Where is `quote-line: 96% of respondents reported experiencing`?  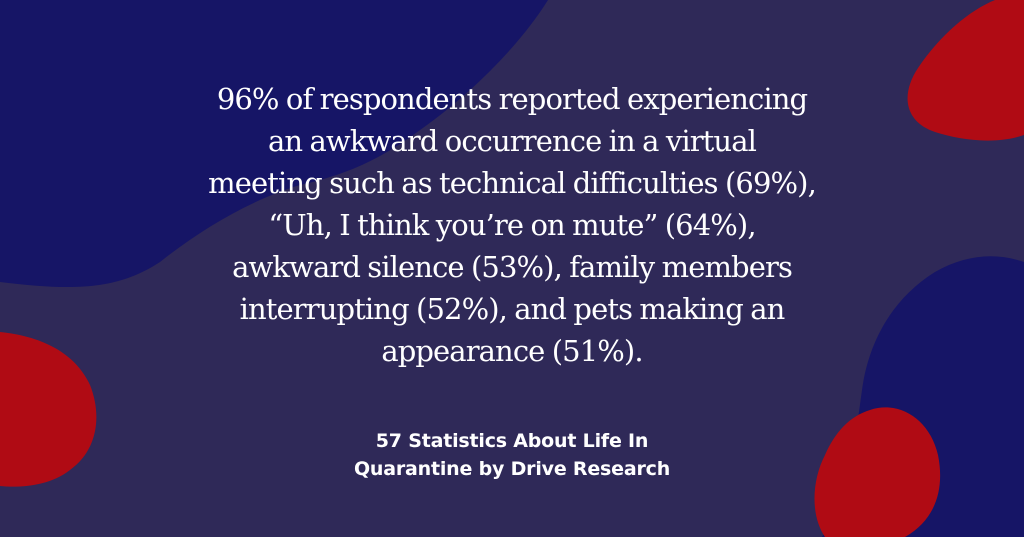 quote-line: 96% of respondents reported experiencing is located at coordinates (512, 99).